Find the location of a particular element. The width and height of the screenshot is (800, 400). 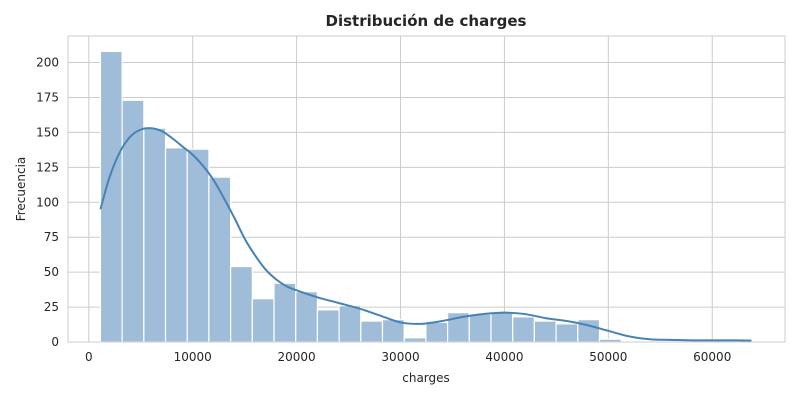

y-tick-label: 150 is located at coordinates (47, 132).